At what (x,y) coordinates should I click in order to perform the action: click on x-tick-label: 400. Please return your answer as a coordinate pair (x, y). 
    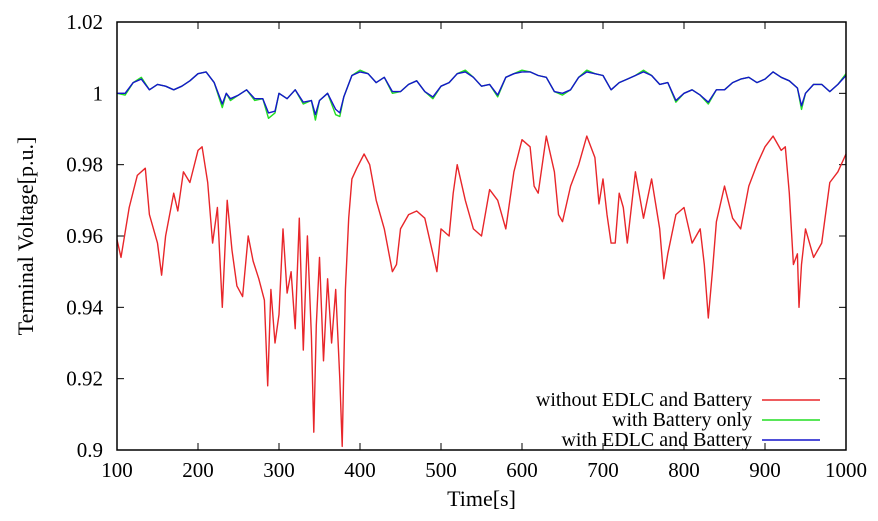
    Looking at the image, I should click on (360, 470).